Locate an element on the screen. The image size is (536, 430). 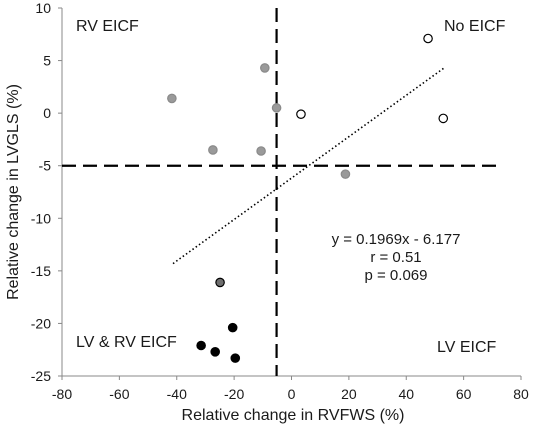
y-tick-label: 5 is located at coordinates (47, 61).